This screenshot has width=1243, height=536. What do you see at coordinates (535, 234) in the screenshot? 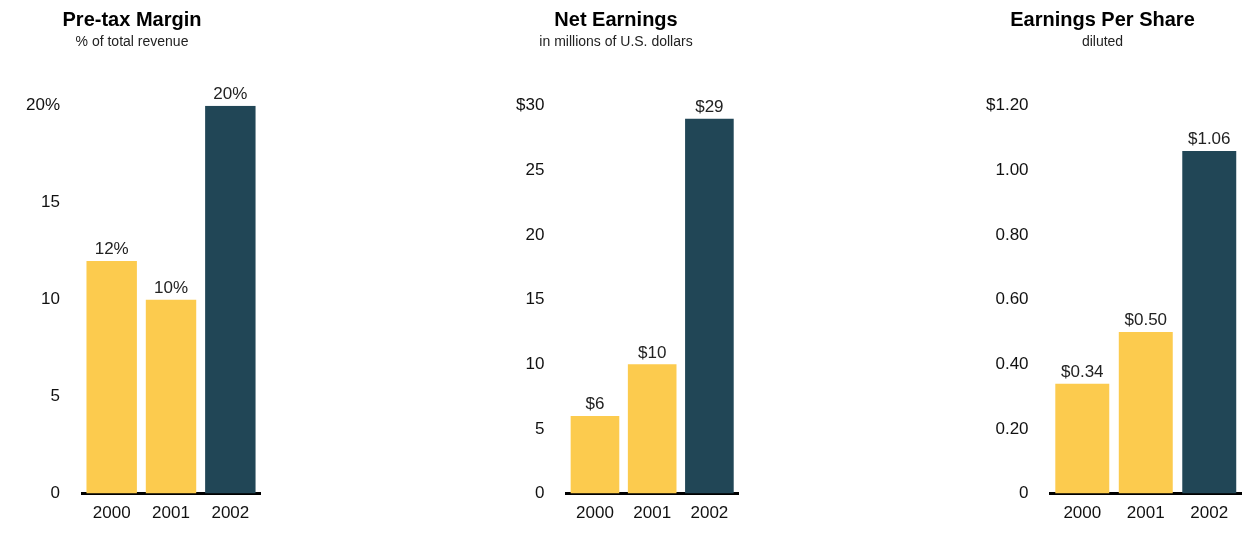
I see `y-tick-label: 20` at bounding box center [535, 234].